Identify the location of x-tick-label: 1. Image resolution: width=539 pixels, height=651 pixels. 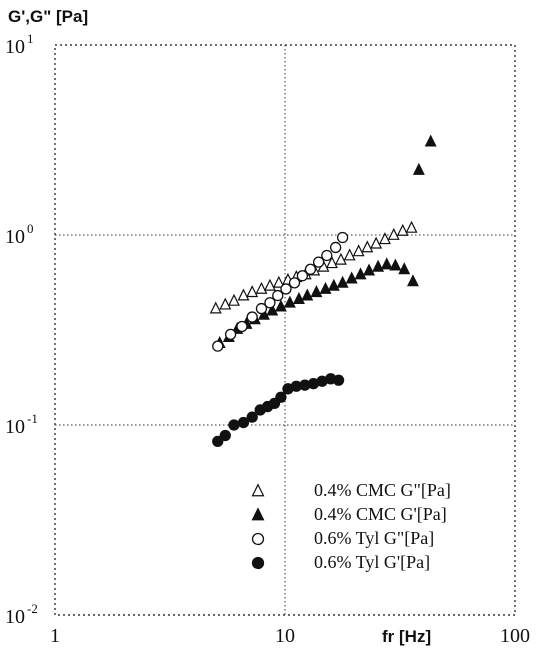
(55, 636).